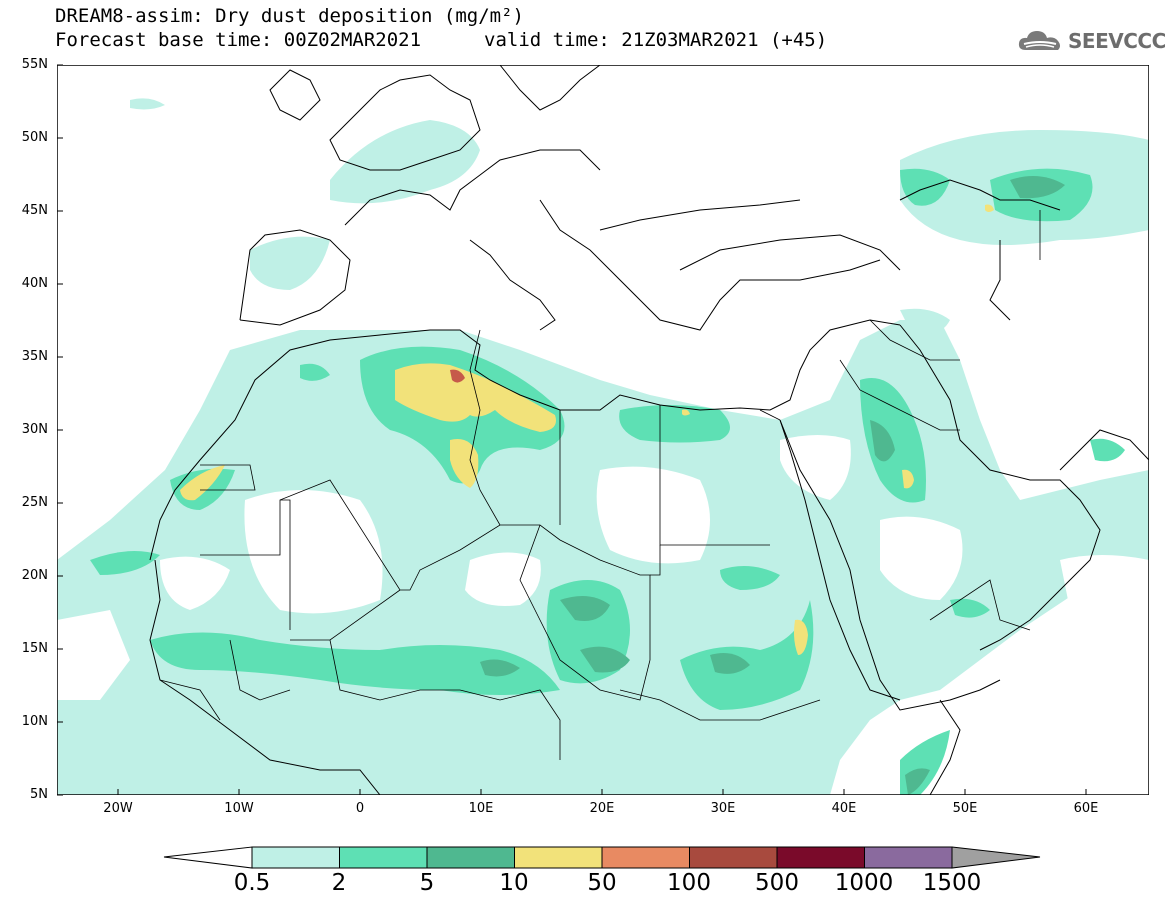 This screenshot has height=907, width=1165. Describe the element at coordinates (1116, 41) in the screenshot. I see `logo-text: SEEVCCC` at that location.